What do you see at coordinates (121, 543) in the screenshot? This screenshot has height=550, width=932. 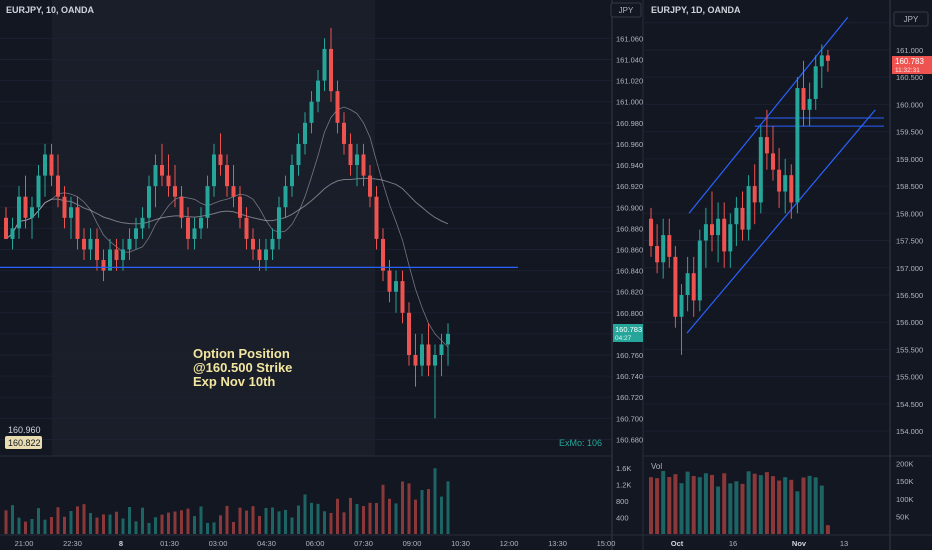 I see `left-time-tick: 8` at bounding box center [121, 543].